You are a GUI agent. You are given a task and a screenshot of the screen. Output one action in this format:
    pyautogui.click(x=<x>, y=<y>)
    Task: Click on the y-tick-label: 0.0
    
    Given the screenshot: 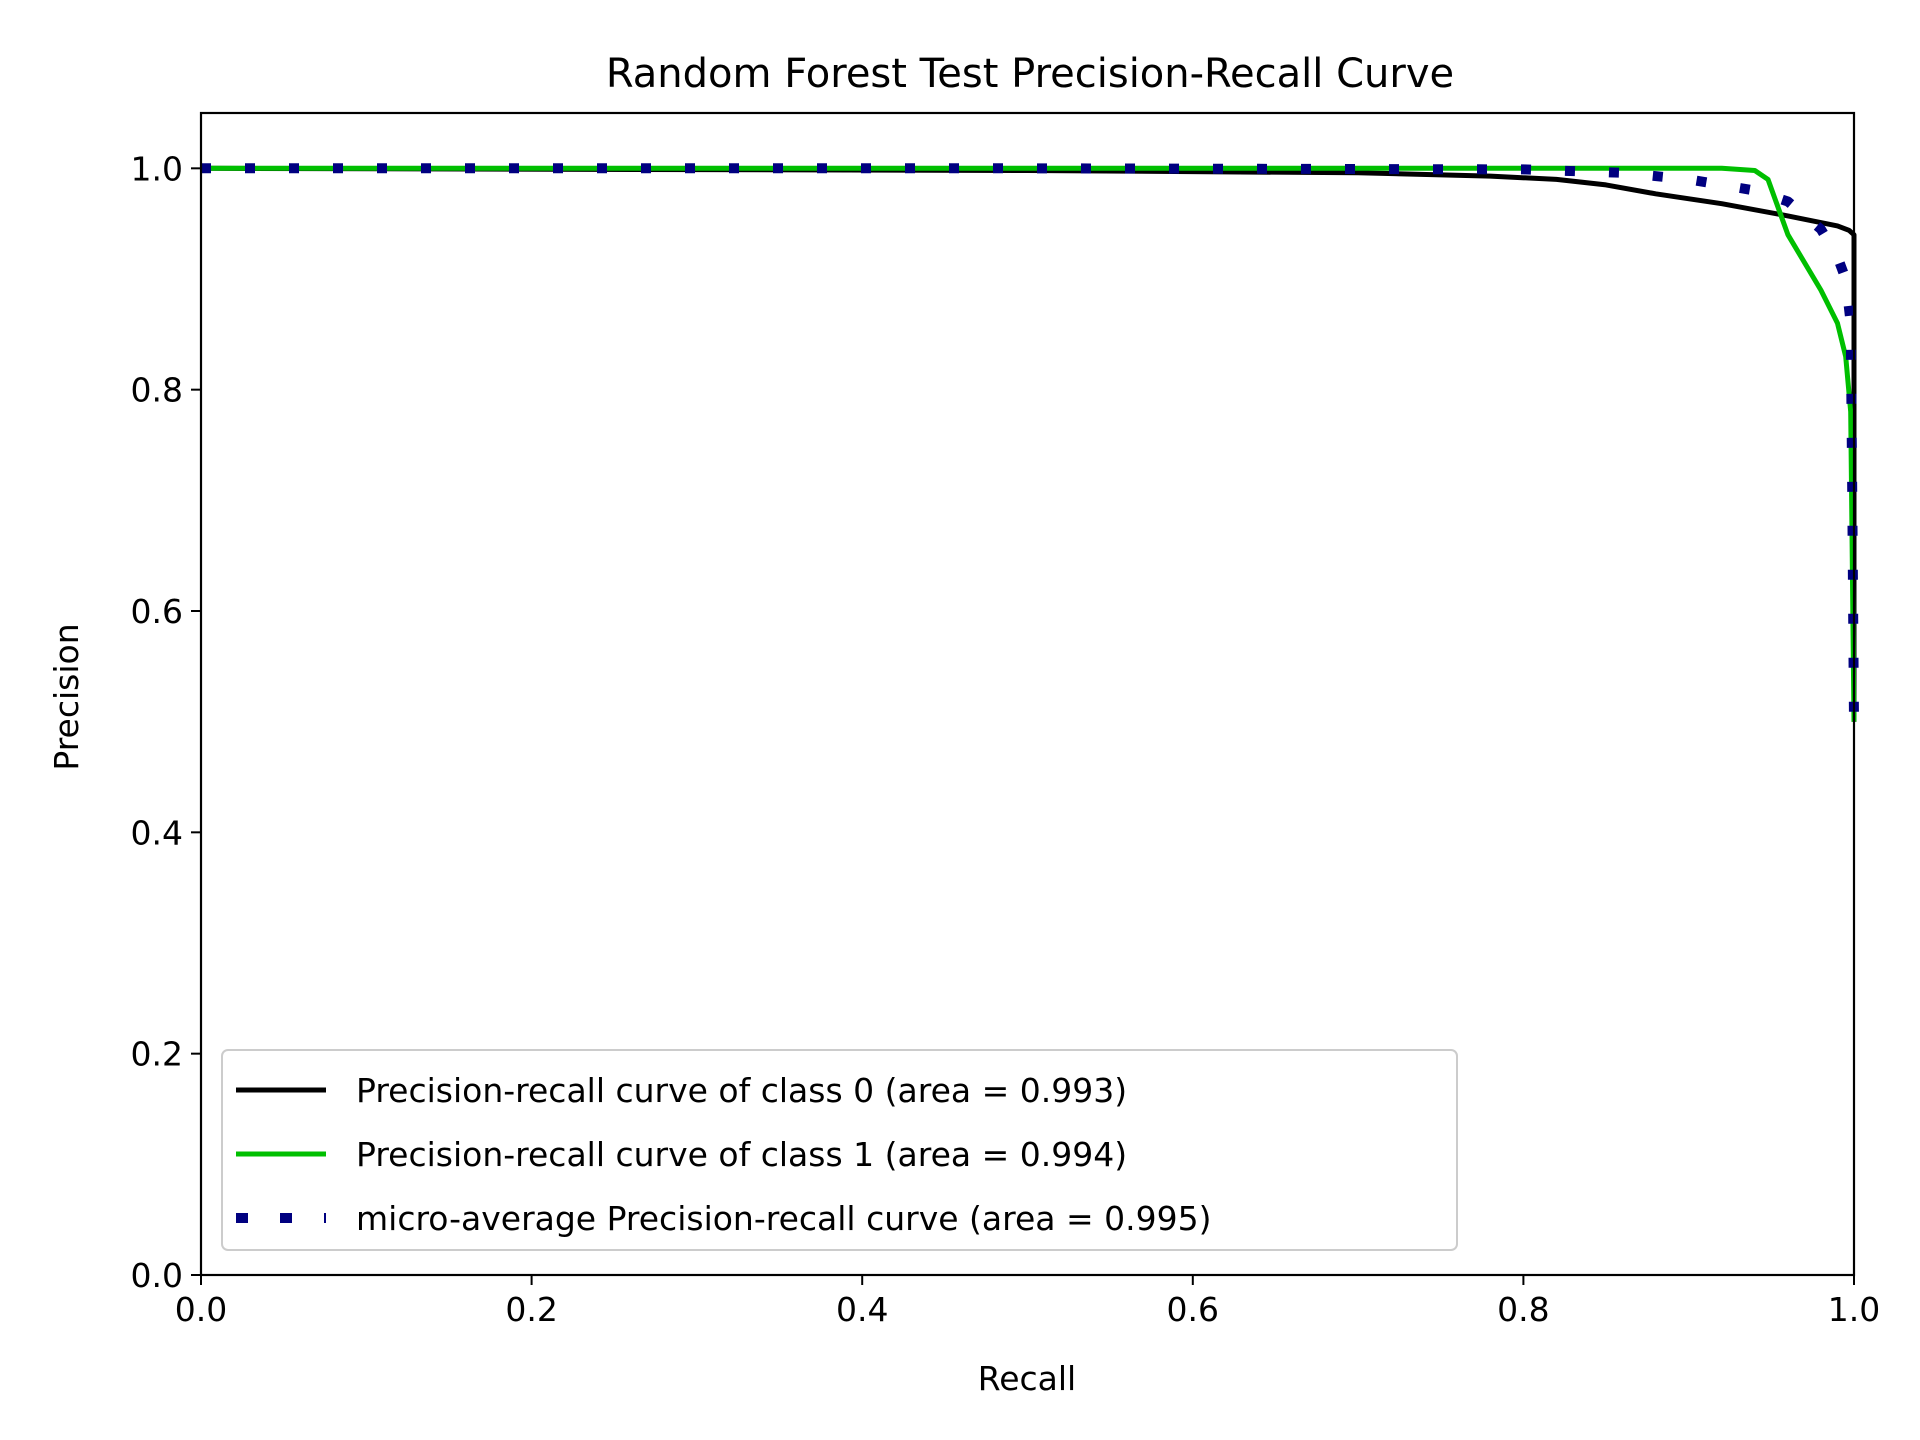 What is the action you would take?
    pyautogui.click(x=157, y=1275)
    